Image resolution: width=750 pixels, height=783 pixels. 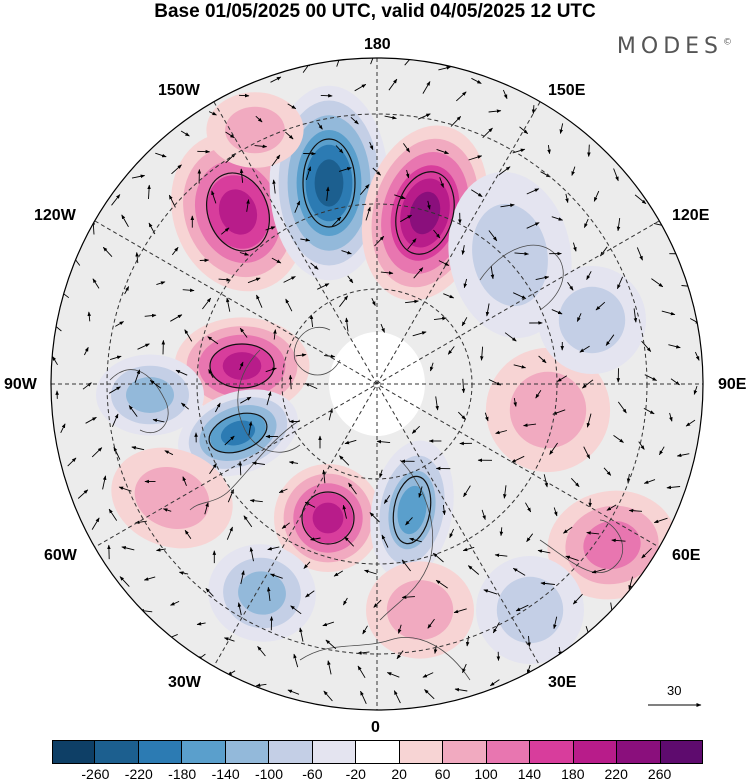 What do you see at coordinates (399, 774) in the screenshot?
I see `colorbar-tick-label: 20` at bounding box center [399, 774].